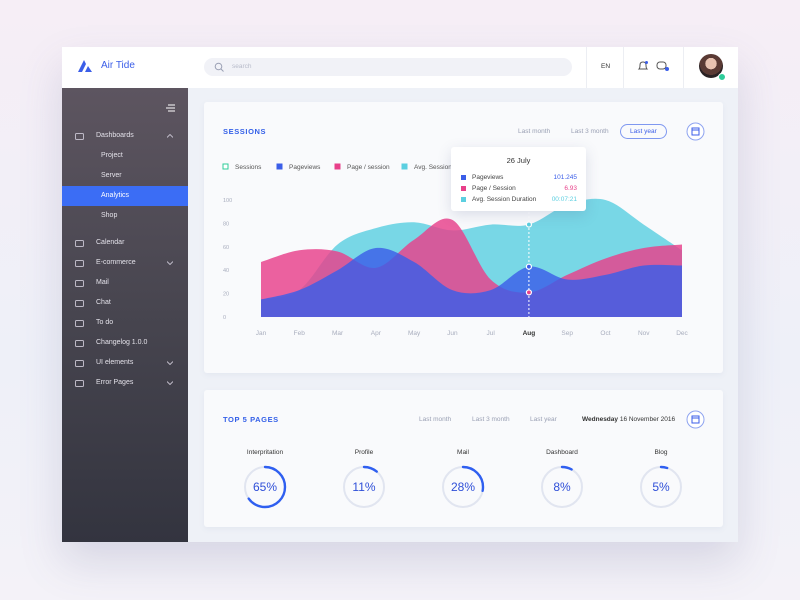  What do you see at coordinates (471, 282) in the screenshot?
I see `area` at bounding box center [471, 282].